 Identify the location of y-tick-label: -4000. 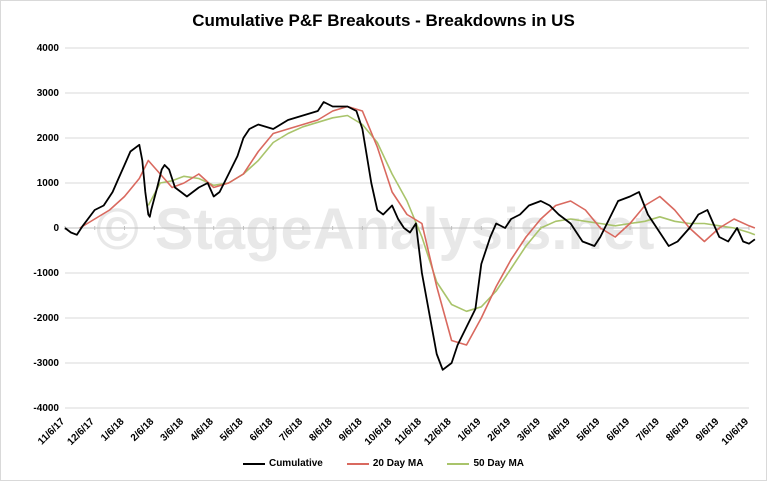
(46, 408).